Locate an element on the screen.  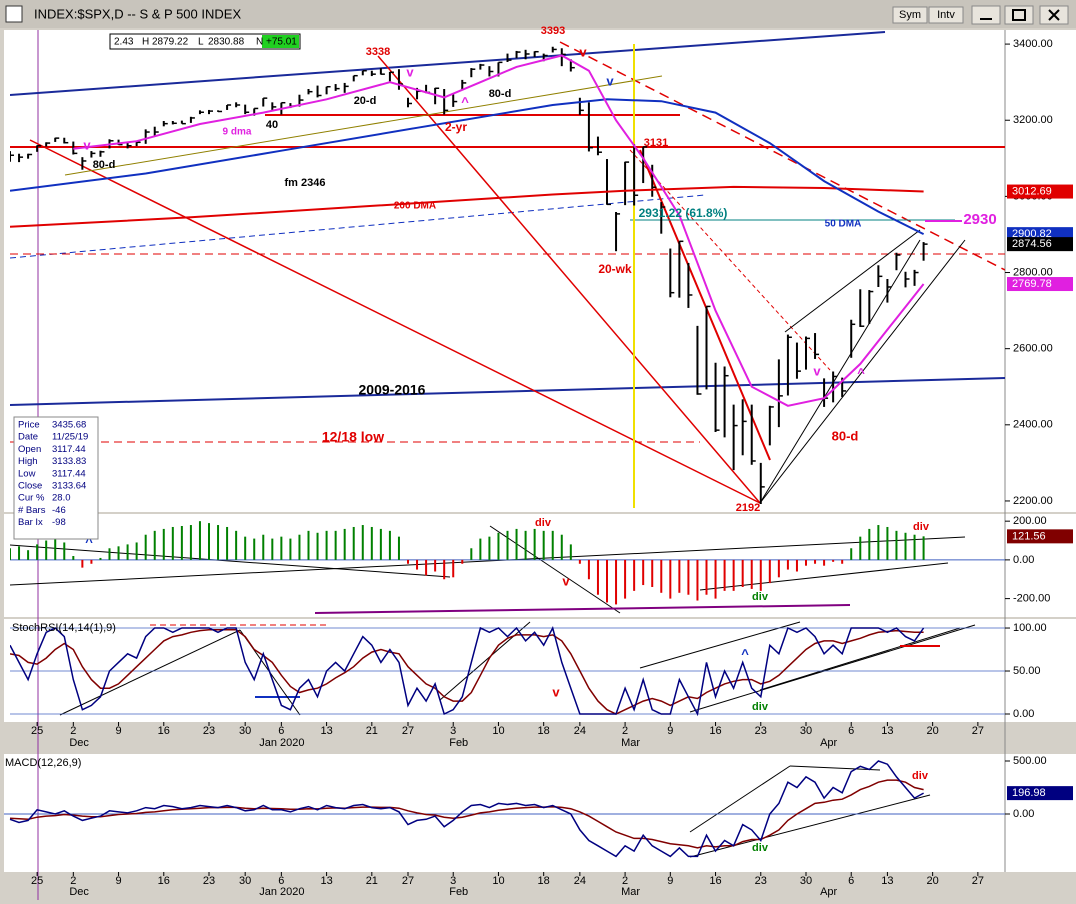
sym-button-label: Sym is located at coordinates (910, 15).